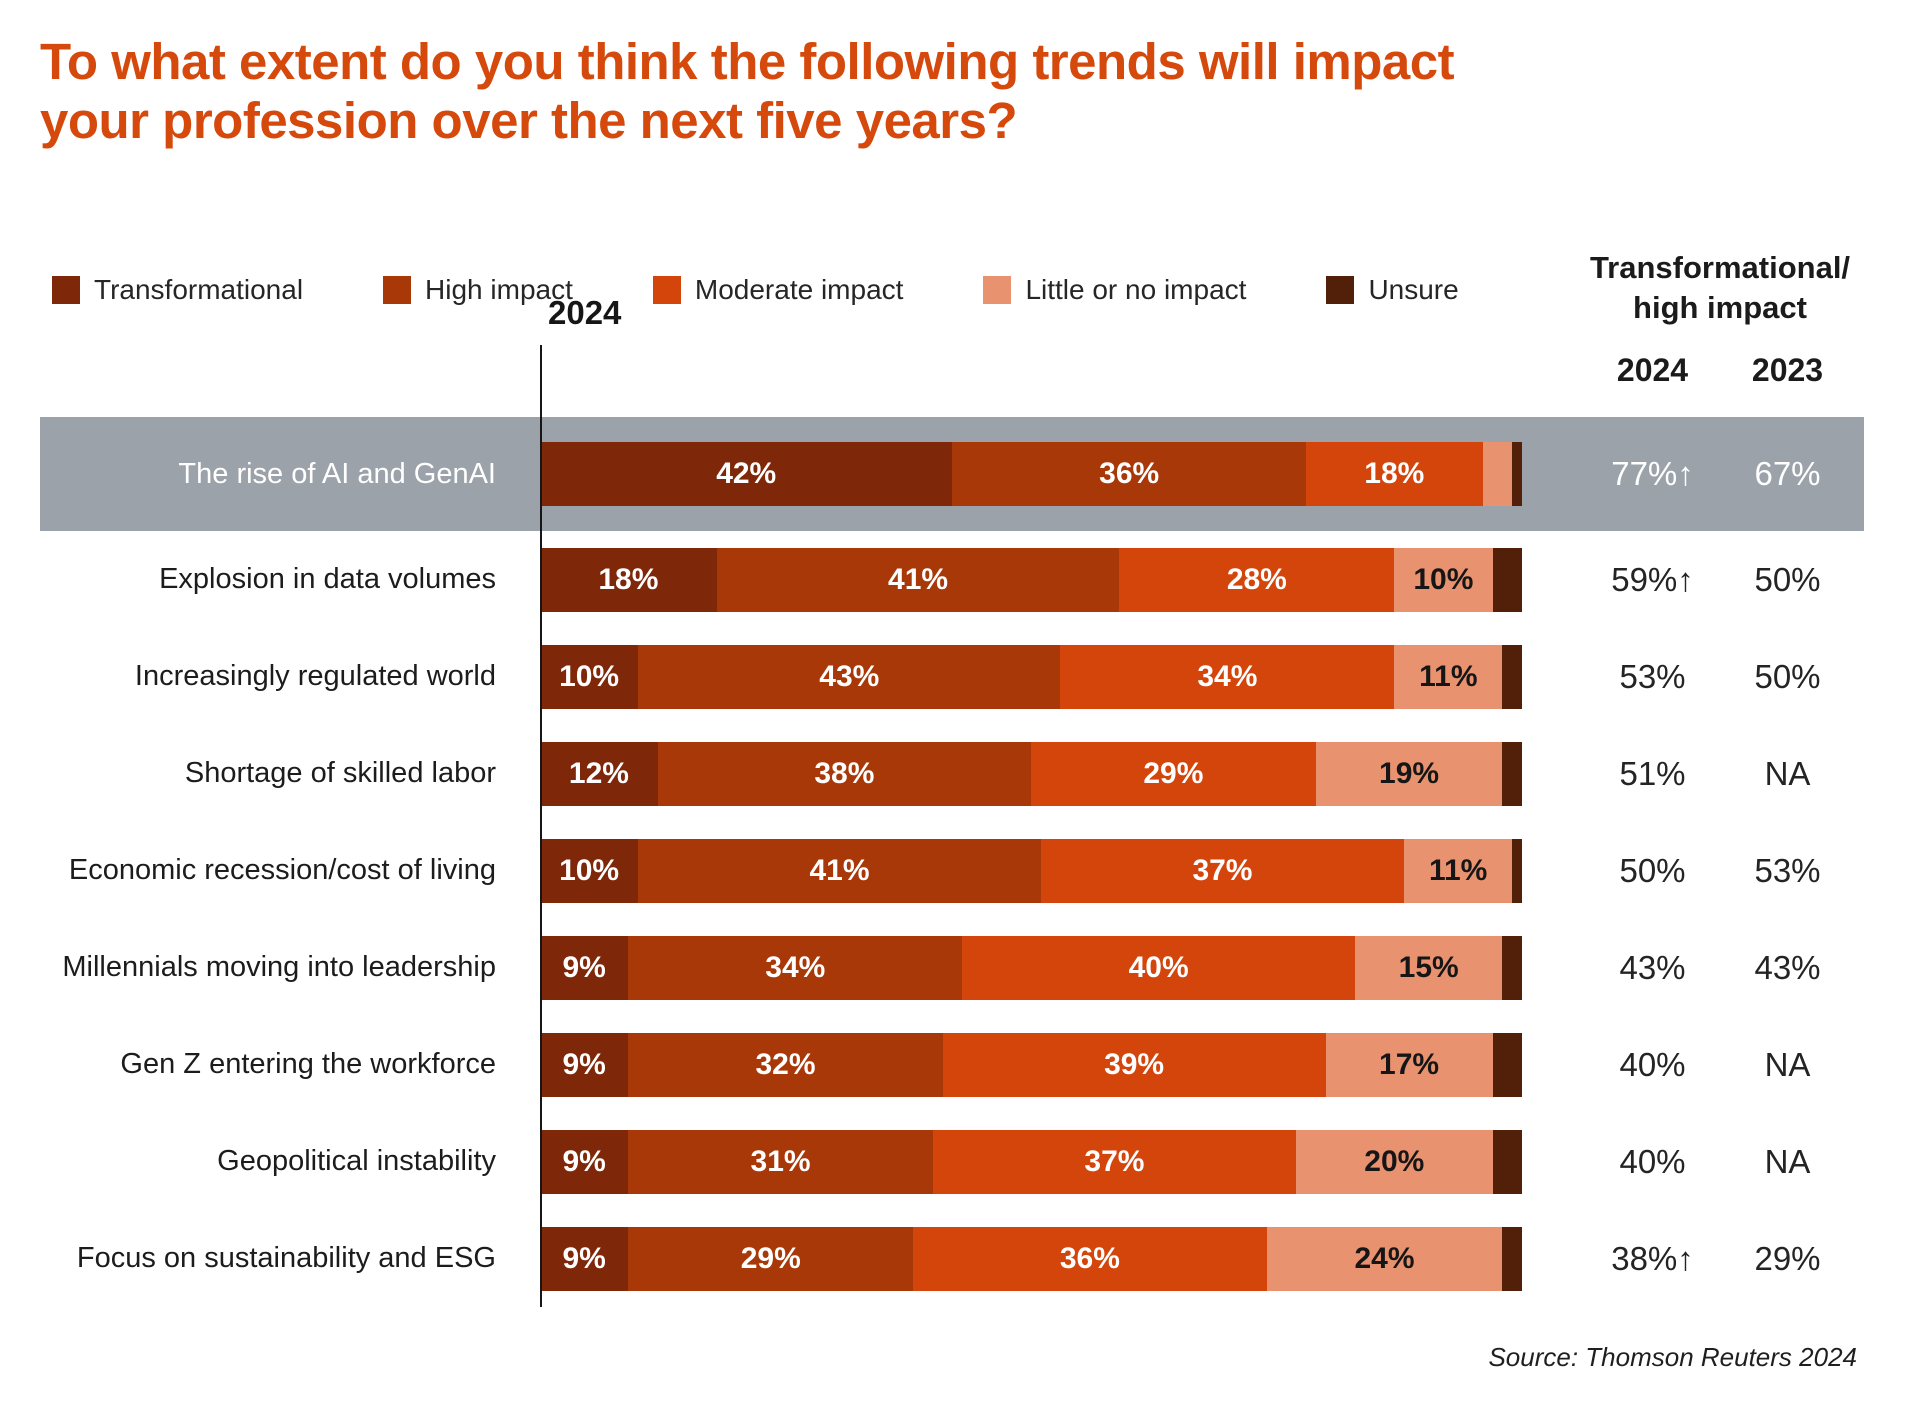 Image resolution: width=1920 pixels, height=1402 pixels. What do you see at coordinates (1787, 1258) in the screenshot?
I see `value-2023: 29%` at bounding box center [1787, 1258].